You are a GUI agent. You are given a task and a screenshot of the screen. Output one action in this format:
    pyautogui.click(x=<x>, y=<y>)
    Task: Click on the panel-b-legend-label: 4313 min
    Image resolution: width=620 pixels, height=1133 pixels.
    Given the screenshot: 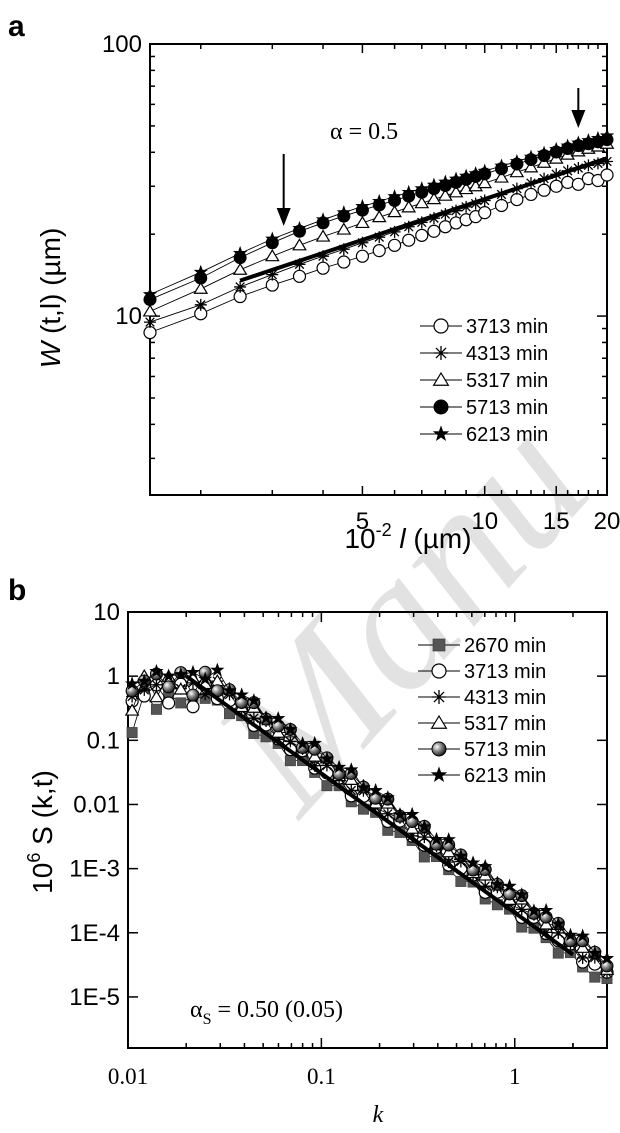 What is the action you would take?
    pyautogui.click(x=505, y=698)
    